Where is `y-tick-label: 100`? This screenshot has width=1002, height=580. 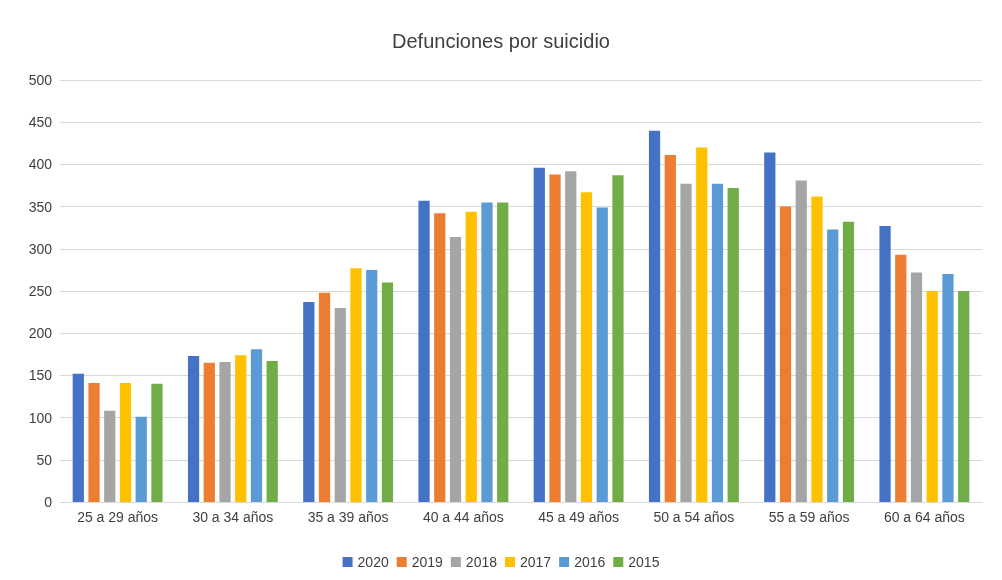
y-tick-label: 100 is located at coordinates (40, 417).